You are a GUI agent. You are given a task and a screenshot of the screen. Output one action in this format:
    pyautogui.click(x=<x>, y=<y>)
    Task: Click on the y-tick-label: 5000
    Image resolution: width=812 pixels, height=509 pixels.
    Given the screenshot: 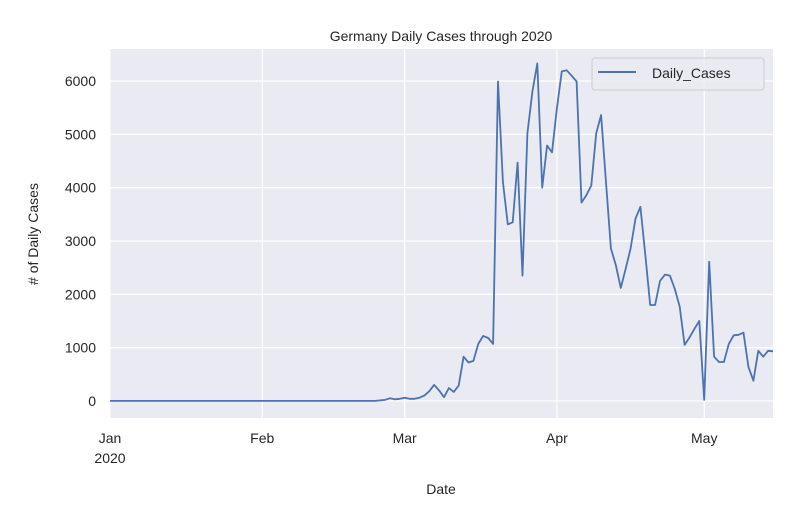 What is the action you would take?
    pyautogui.click(x=80, y=134)
    